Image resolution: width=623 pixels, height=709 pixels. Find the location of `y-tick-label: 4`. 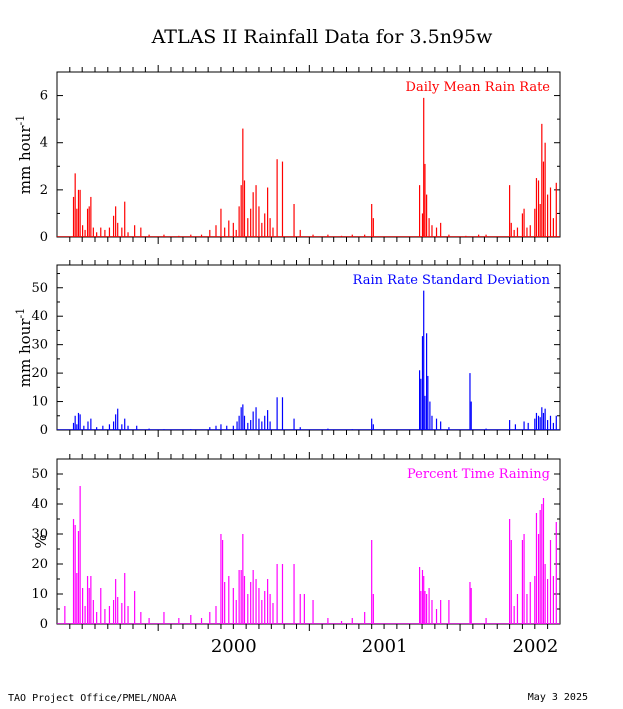

y-tick-label: 4 is located at coordinates (44, 143).